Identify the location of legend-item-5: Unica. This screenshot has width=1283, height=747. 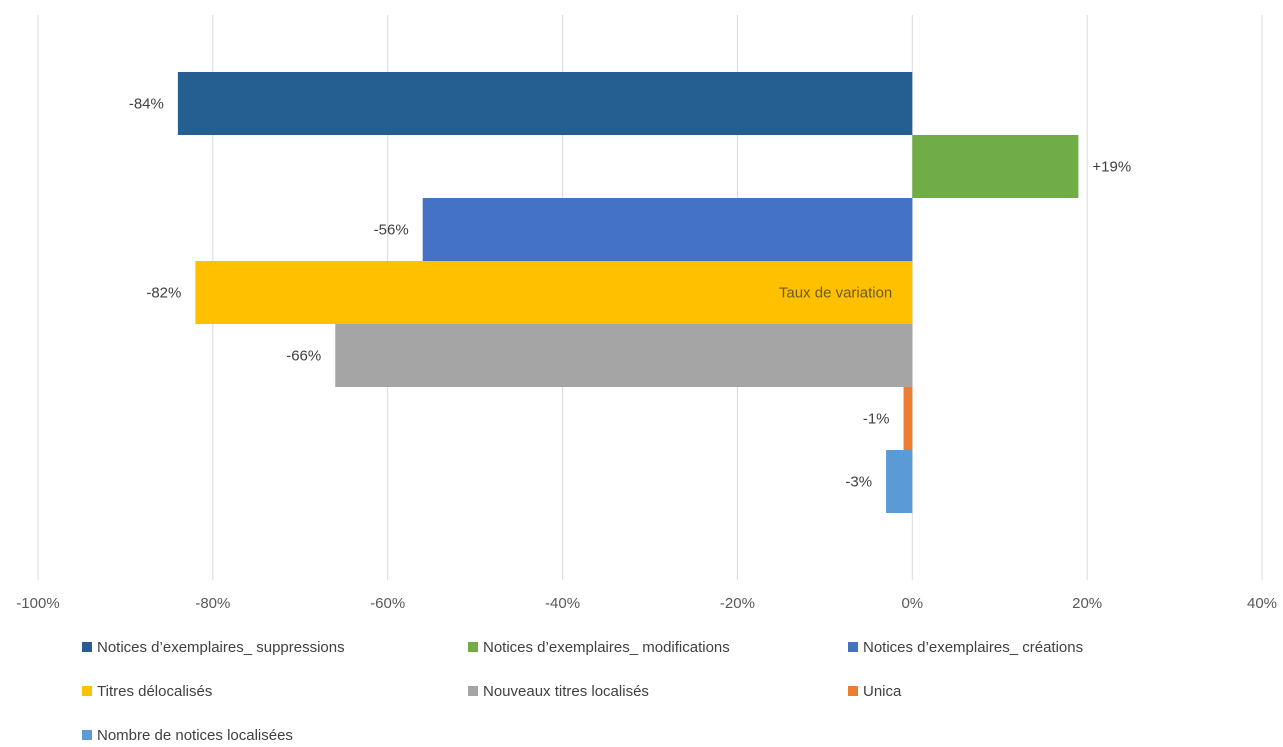
(875, 691).